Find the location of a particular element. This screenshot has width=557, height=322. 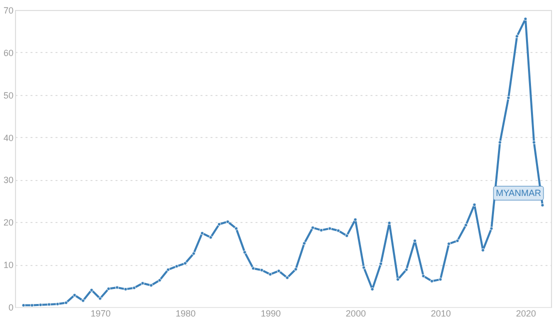

series-label: MYANMAR is located at coordinates (519, 193).